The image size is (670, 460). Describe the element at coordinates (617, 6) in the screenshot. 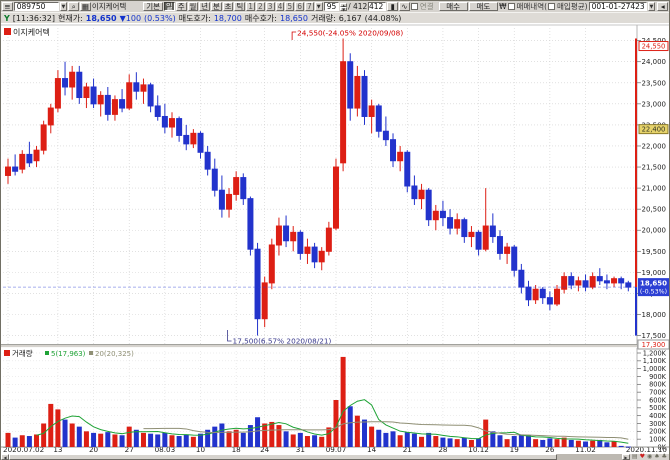

I see `account-select: 001-01-27423` at that location.